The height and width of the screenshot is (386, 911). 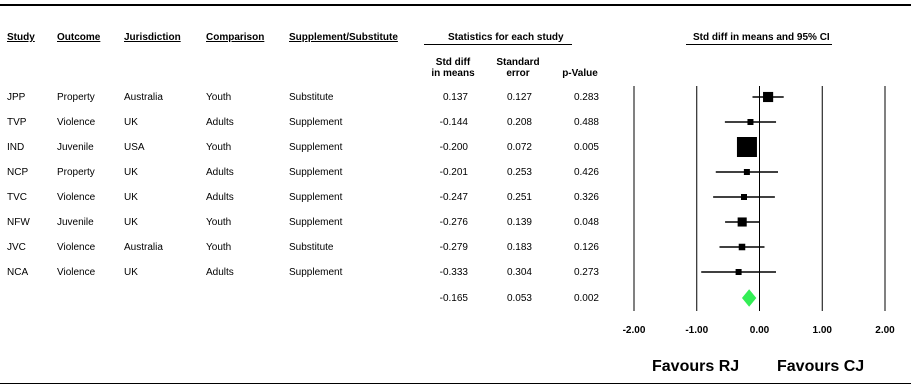 What do you see at coordinates (152, 37) in the screenshot?
I see `header-jurisdiction: Jurisdiction` at bounding box center [152, 37].